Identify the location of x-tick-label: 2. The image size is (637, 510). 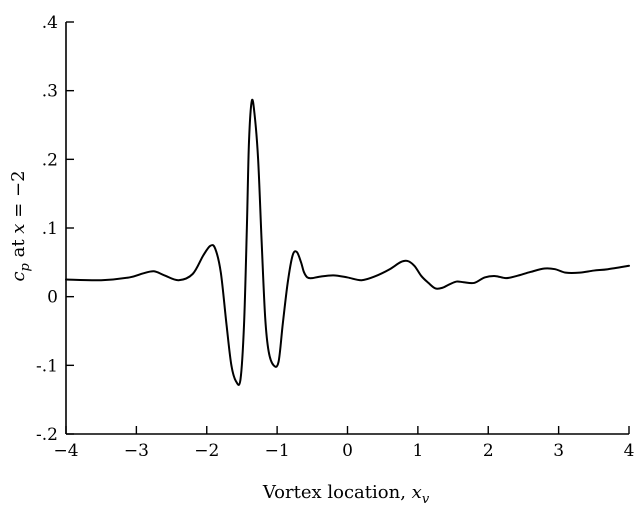
(488, 451).